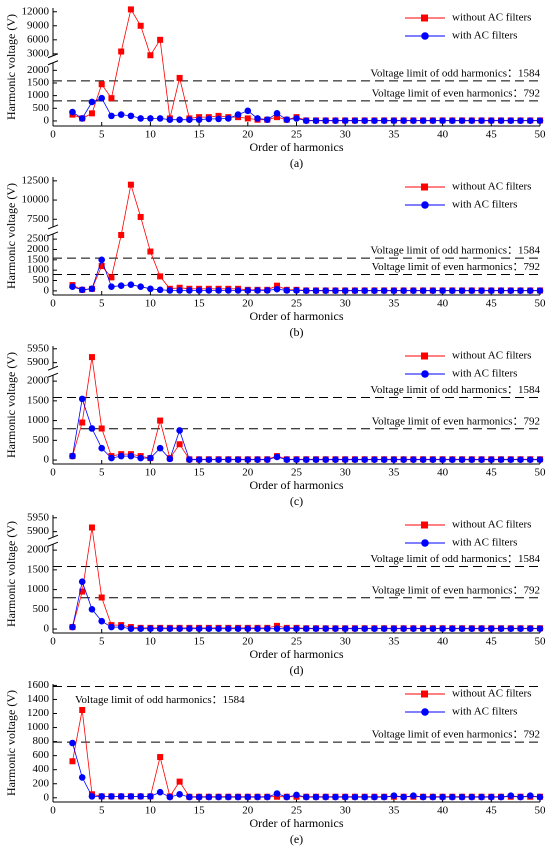  What do you see at coordinates (53, 135) in the screenshot?
I see `x-tick-label: 0` at bounding box center [53, 135].